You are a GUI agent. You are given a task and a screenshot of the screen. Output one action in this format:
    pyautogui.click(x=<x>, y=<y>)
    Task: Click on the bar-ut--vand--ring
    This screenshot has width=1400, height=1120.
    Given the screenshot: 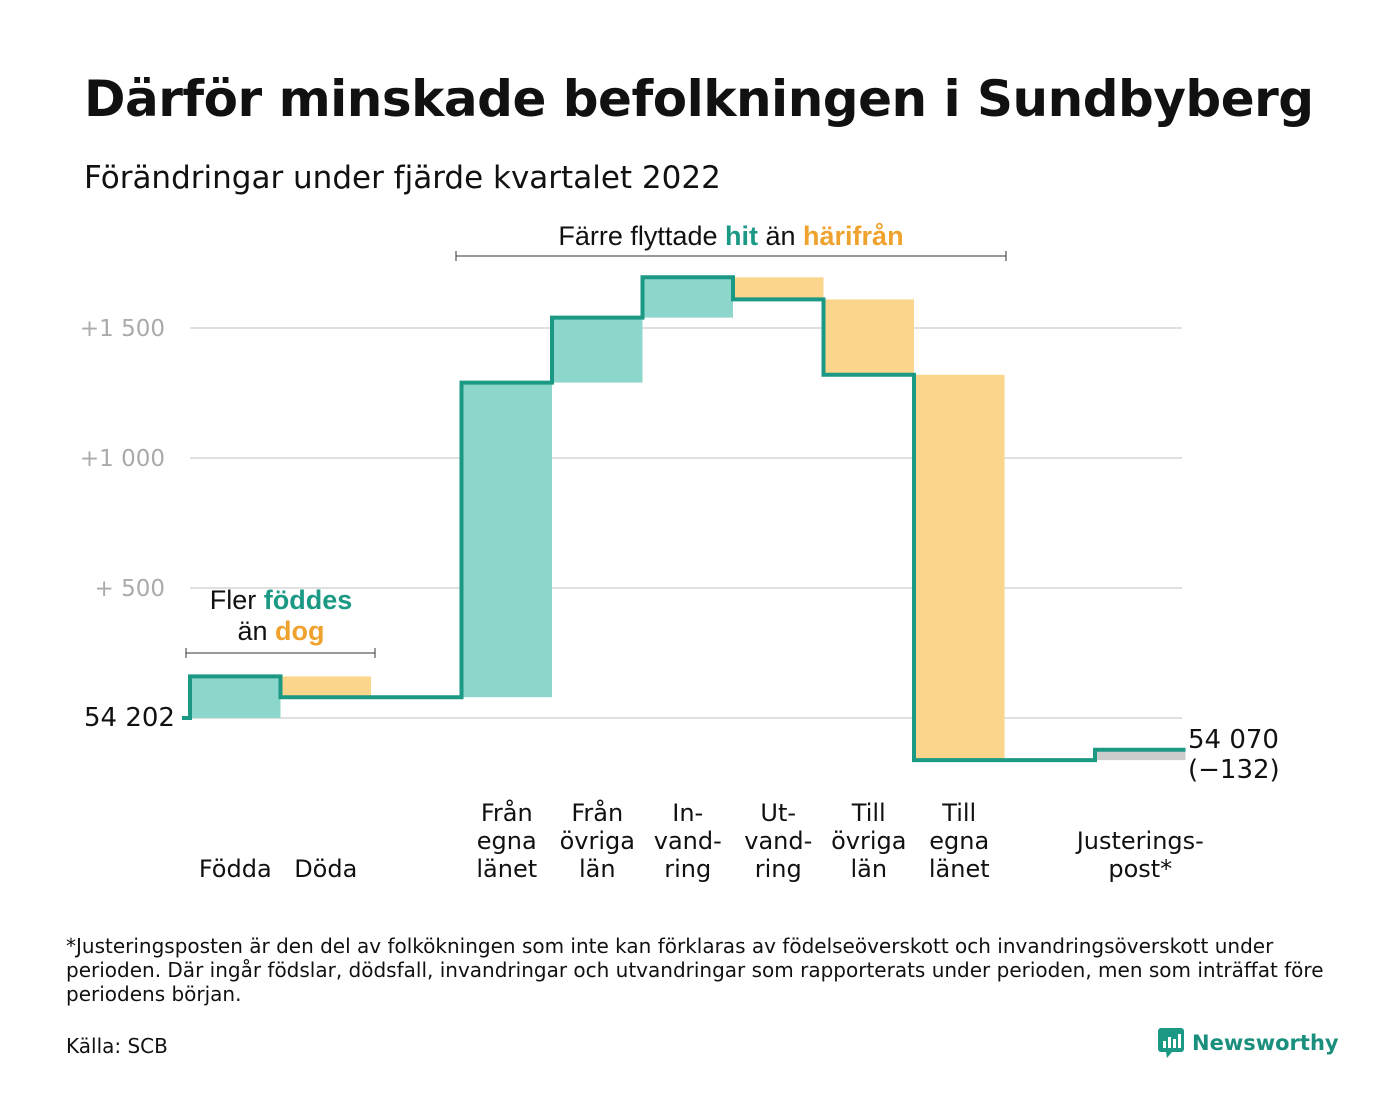 What is the action you would take?
    pyautogui.click(x=778, y=288)
    